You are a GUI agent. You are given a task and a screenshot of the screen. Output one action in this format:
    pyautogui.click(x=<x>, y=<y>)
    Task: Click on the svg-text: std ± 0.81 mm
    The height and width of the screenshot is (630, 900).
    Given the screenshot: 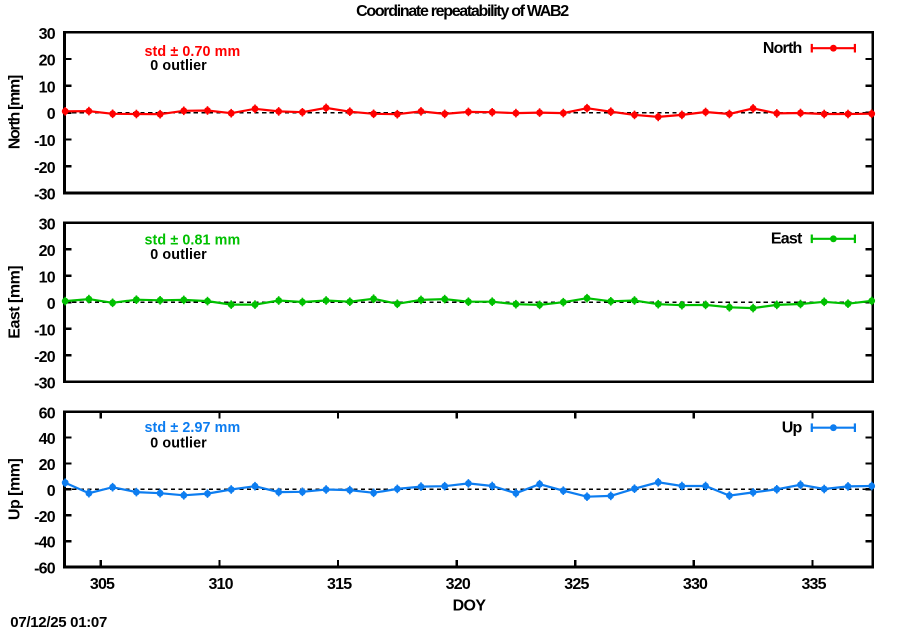 What is the action you would take?
    pyautogui.click(x=193, y=241)
    